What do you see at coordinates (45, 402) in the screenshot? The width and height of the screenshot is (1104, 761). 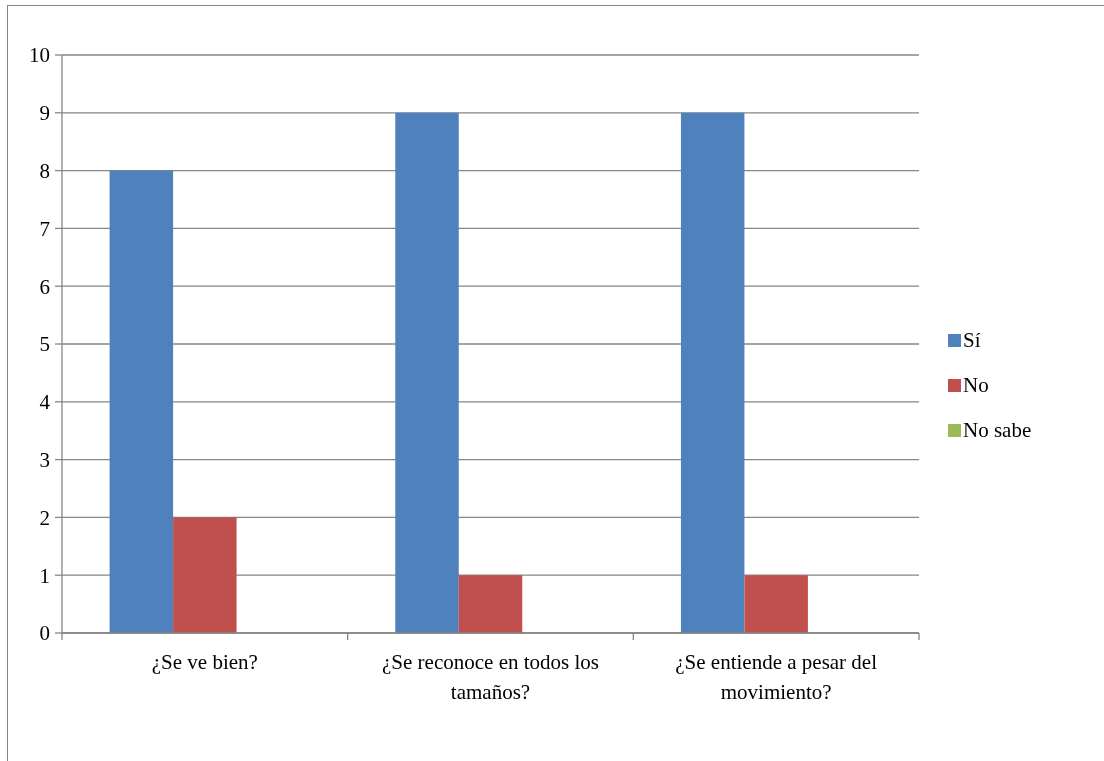 I see `y-tick-label: 4` at bounding box center [45, 402].